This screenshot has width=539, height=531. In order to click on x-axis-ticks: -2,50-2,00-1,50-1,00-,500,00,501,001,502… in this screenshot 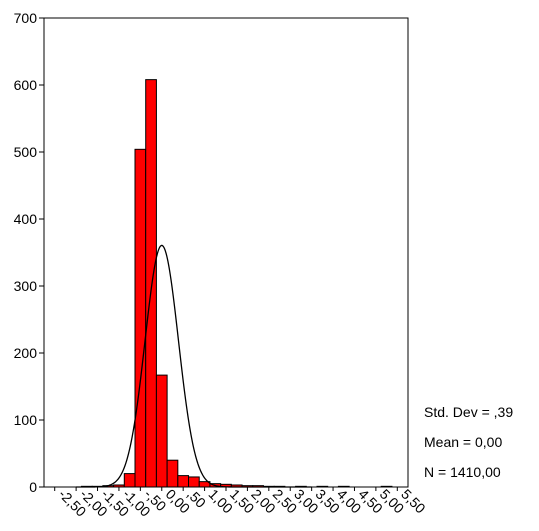, I will do `click(241, 503)`.